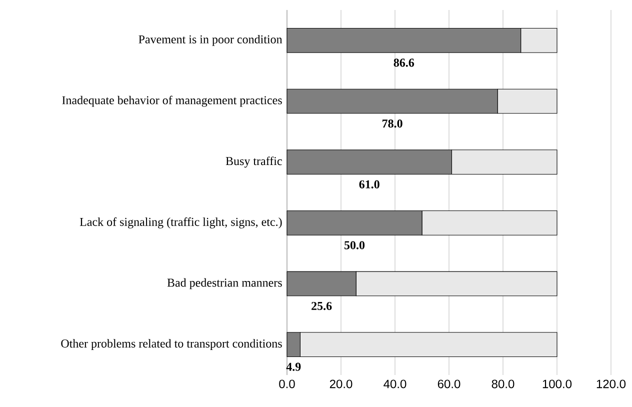  I want to click on data-label: 61.0, so click(369, 184).